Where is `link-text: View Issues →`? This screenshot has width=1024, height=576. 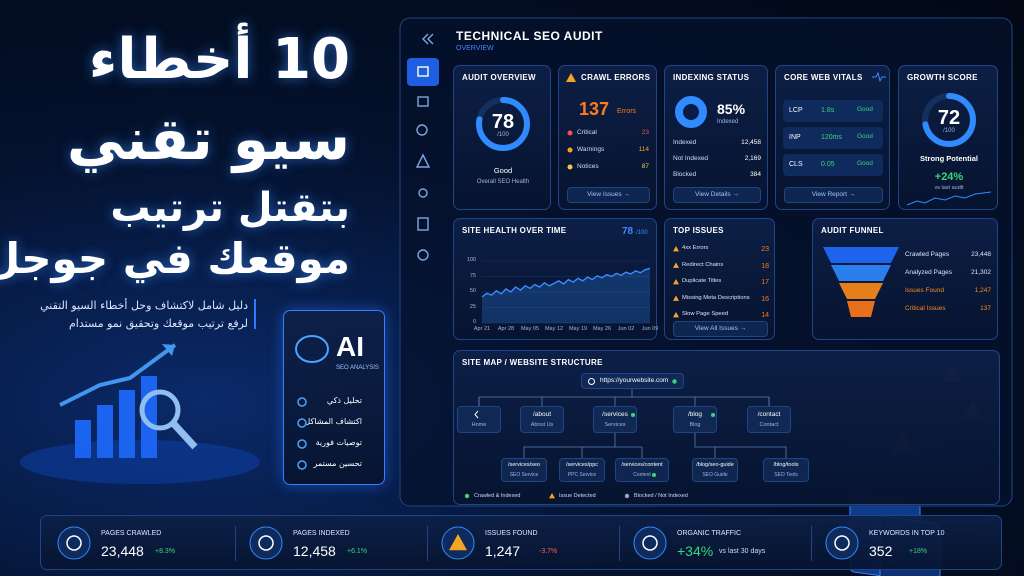 link-text: View Issues → is located at coordinates (608, 194).